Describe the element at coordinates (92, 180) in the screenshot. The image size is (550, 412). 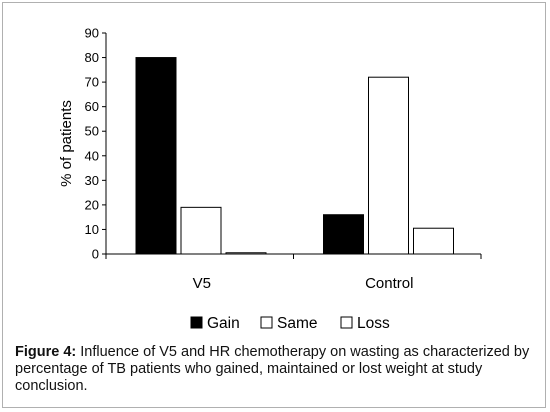
I see `y-tick-label: 30` at that location.